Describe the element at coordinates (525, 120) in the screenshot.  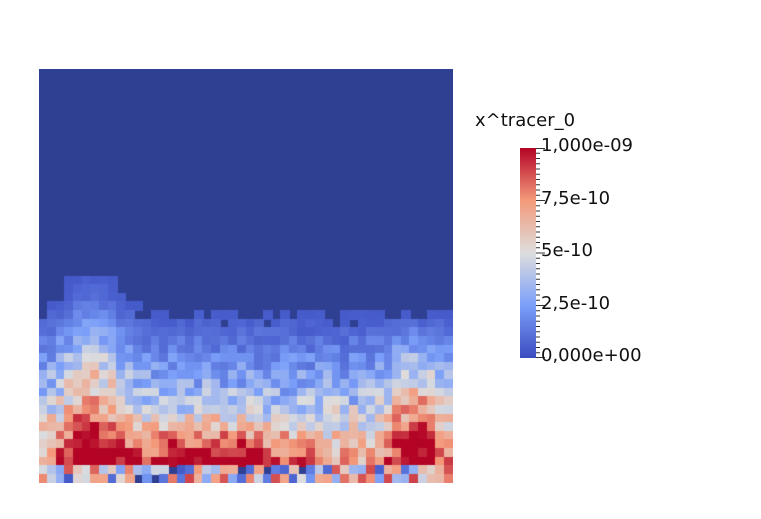
I see `colorbar-title: x^tracer_0` at that location.